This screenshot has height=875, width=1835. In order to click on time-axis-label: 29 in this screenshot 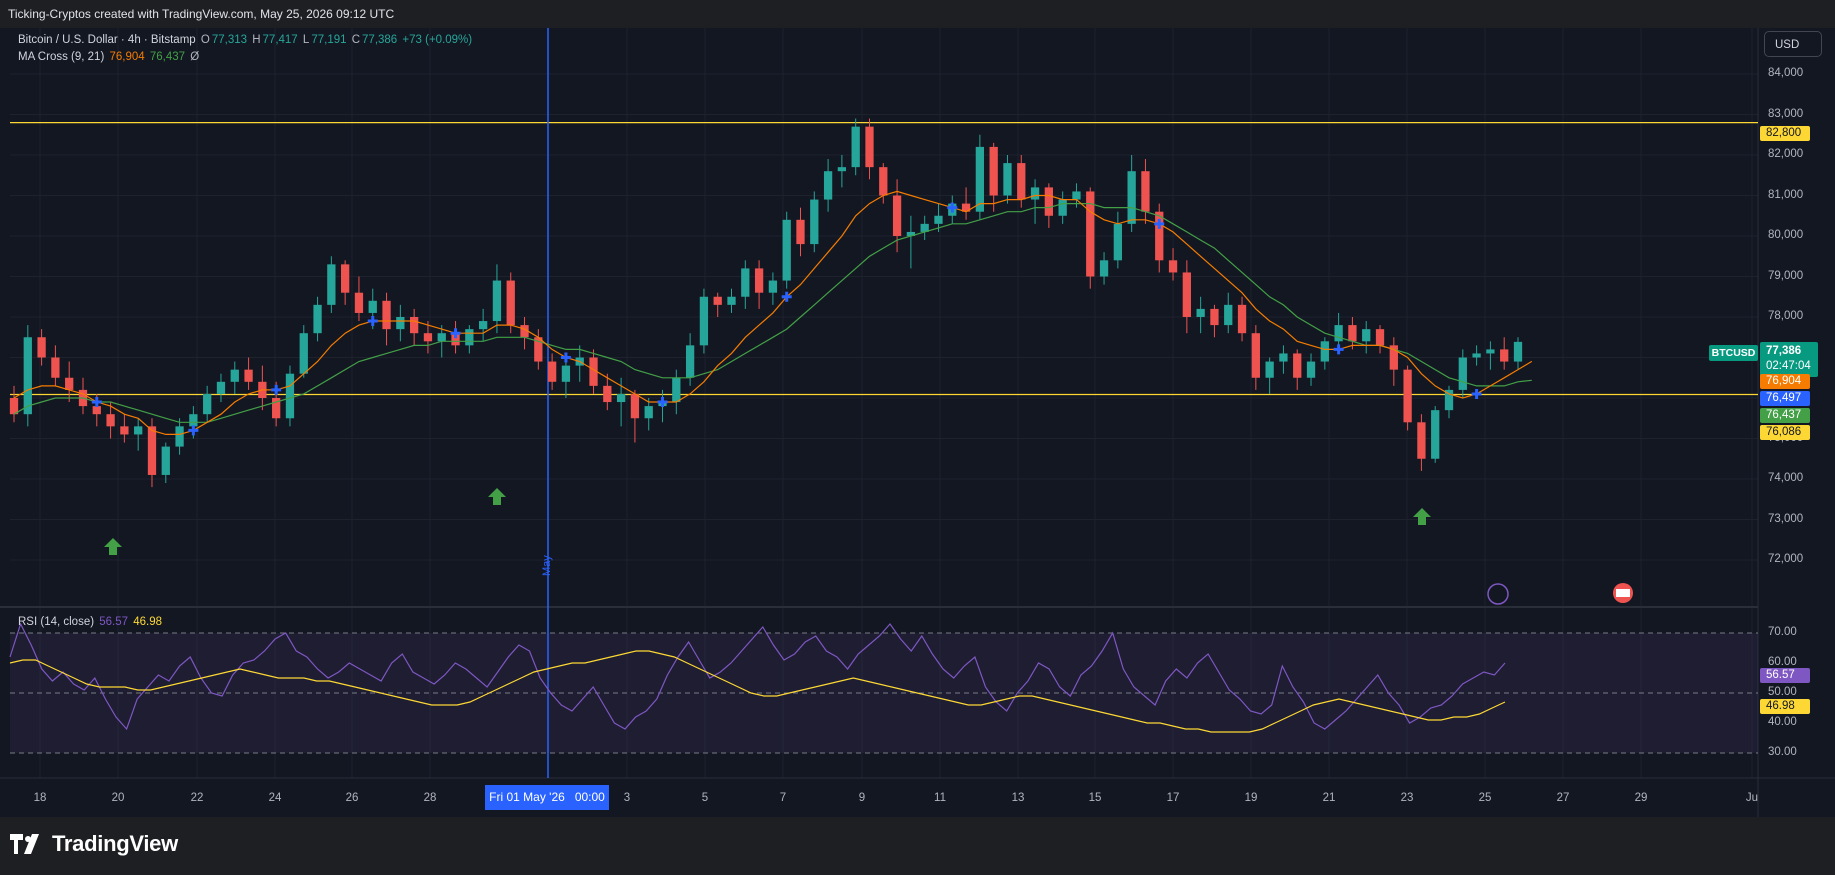, I will do `click(1641, 798)`.